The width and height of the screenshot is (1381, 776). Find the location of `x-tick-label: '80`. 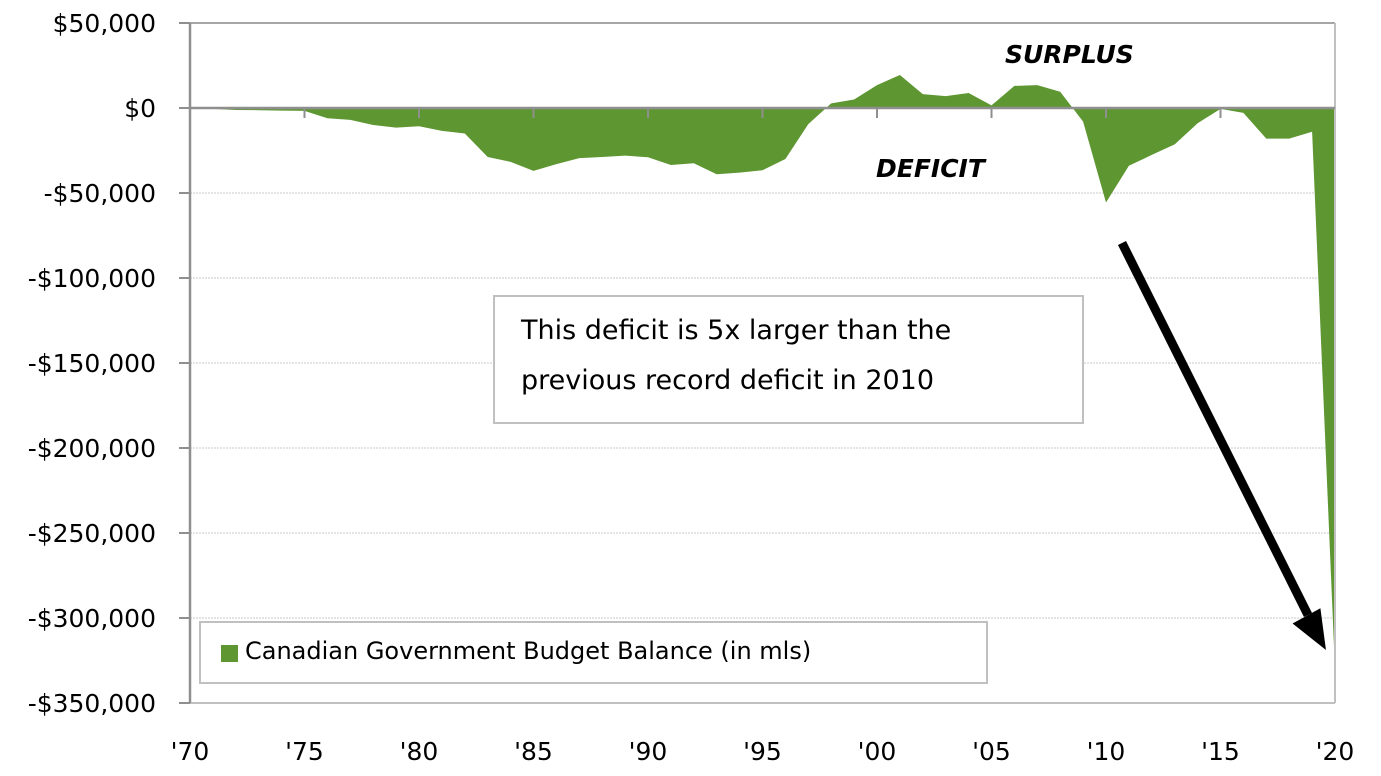

x-tick-label: '80 is located at coordinates (419, 751).